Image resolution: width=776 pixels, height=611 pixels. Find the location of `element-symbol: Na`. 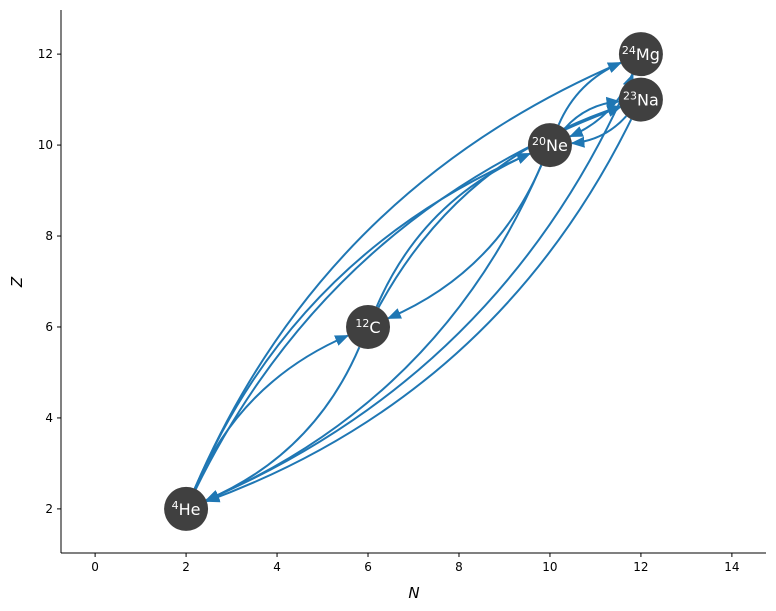

element-symbol: Na is located at coordinates (648, 100).